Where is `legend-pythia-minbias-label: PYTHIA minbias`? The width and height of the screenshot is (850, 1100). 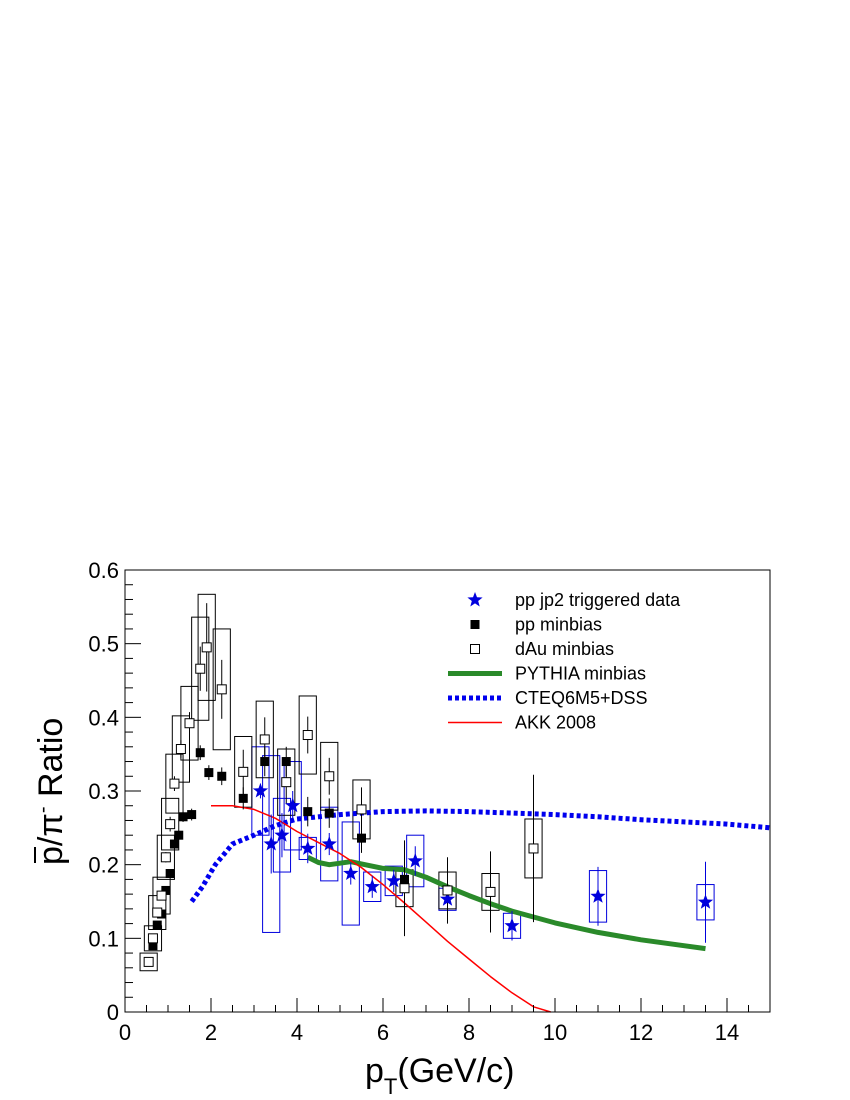 legend-pythia-minbias-label: PYTHIA minbias is located at coordinates (580, 674).